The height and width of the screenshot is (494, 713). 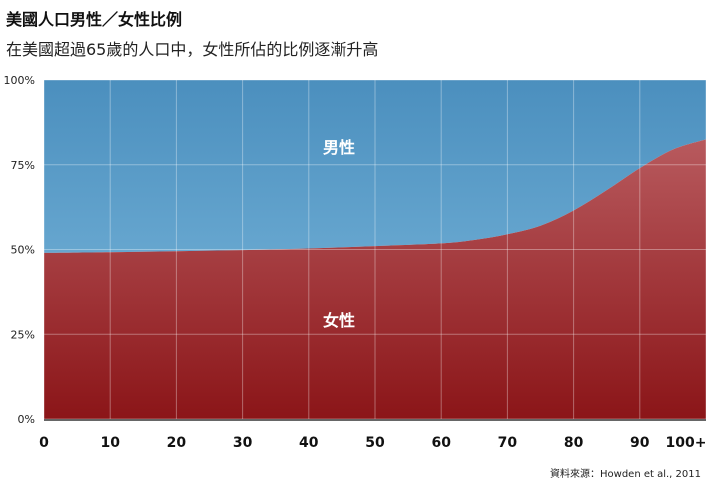 What do you see at coordinates (441, 443) in the screenshot?
I see `x-tick-label: 60` at bounding box center [441, 443].